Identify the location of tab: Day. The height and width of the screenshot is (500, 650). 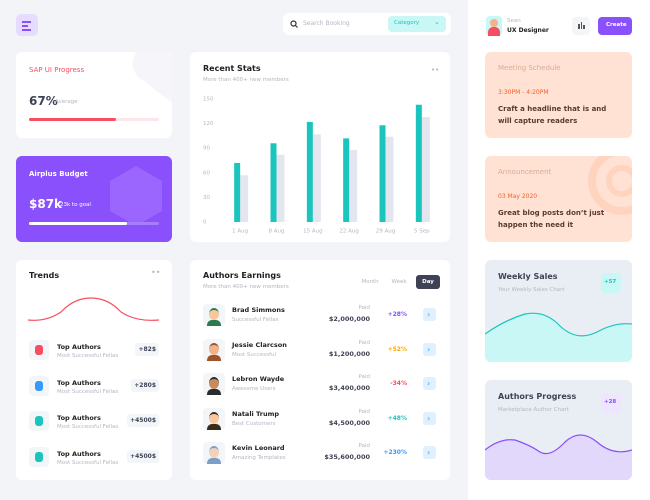
(428, 282).